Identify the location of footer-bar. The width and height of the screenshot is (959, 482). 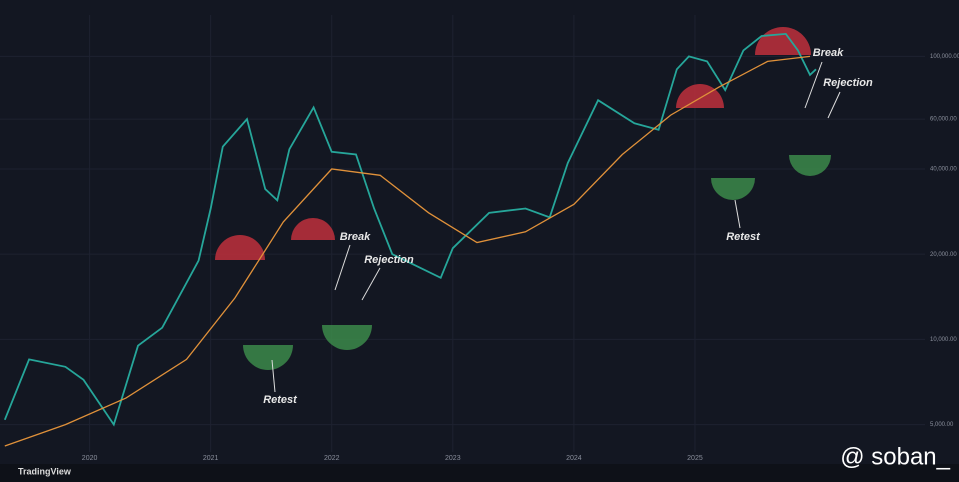
(479, 473).